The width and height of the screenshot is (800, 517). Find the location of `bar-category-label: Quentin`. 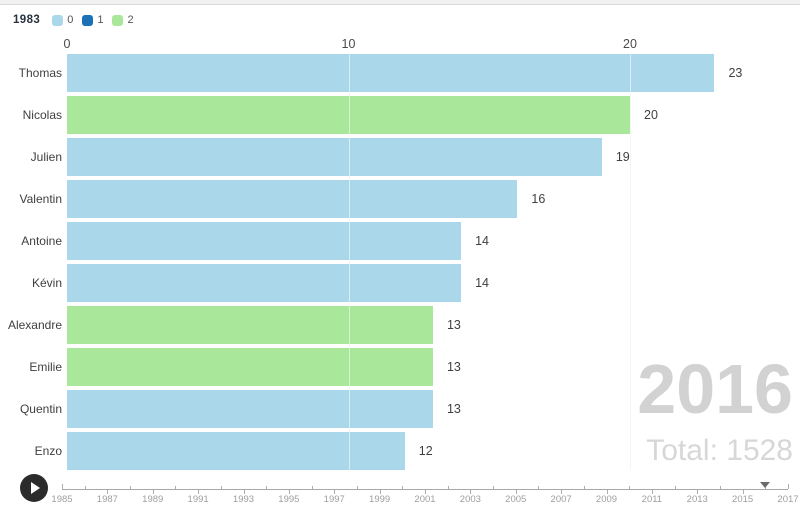

bar-category-label: Quentin is located at coordinates (40, 409).